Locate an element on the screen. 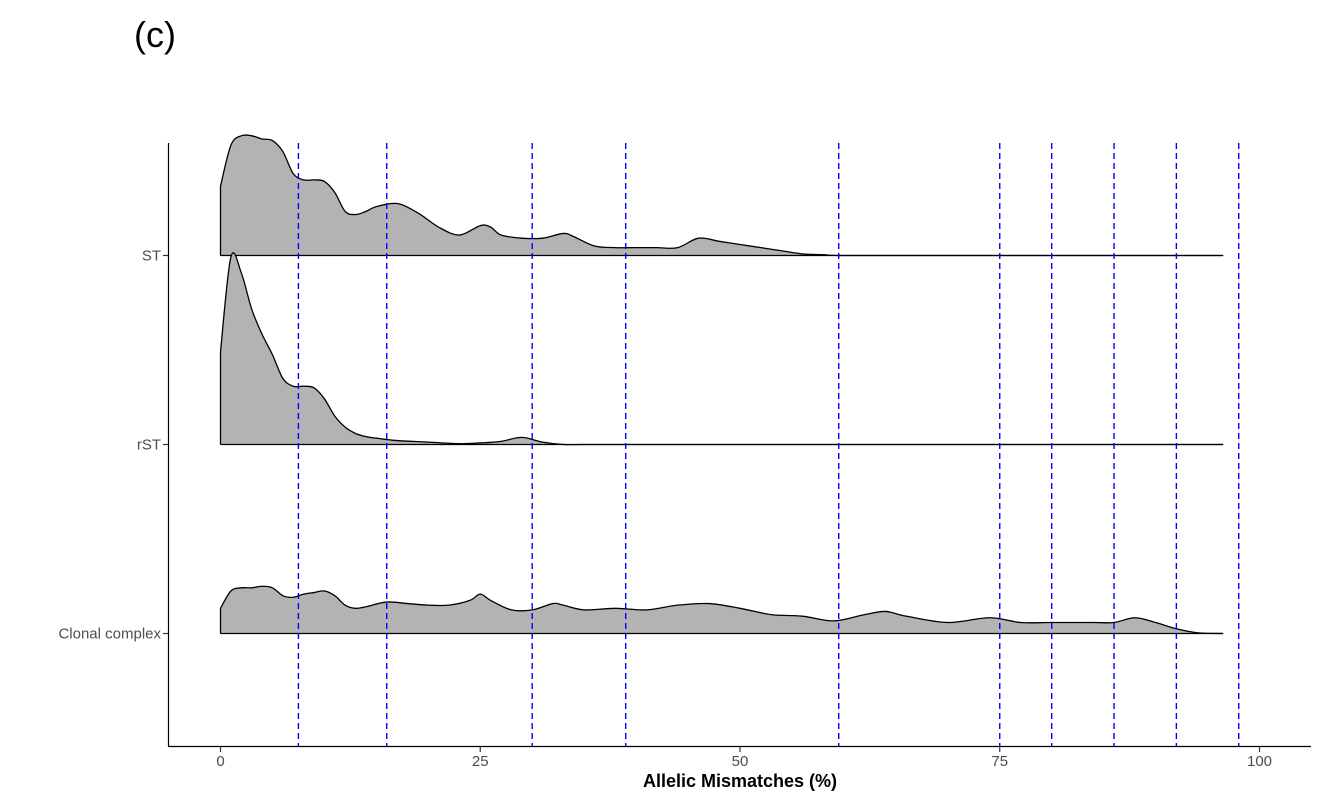  y-axis-ticks: ST rST Clonal complex is located at coordinates (113, 445).